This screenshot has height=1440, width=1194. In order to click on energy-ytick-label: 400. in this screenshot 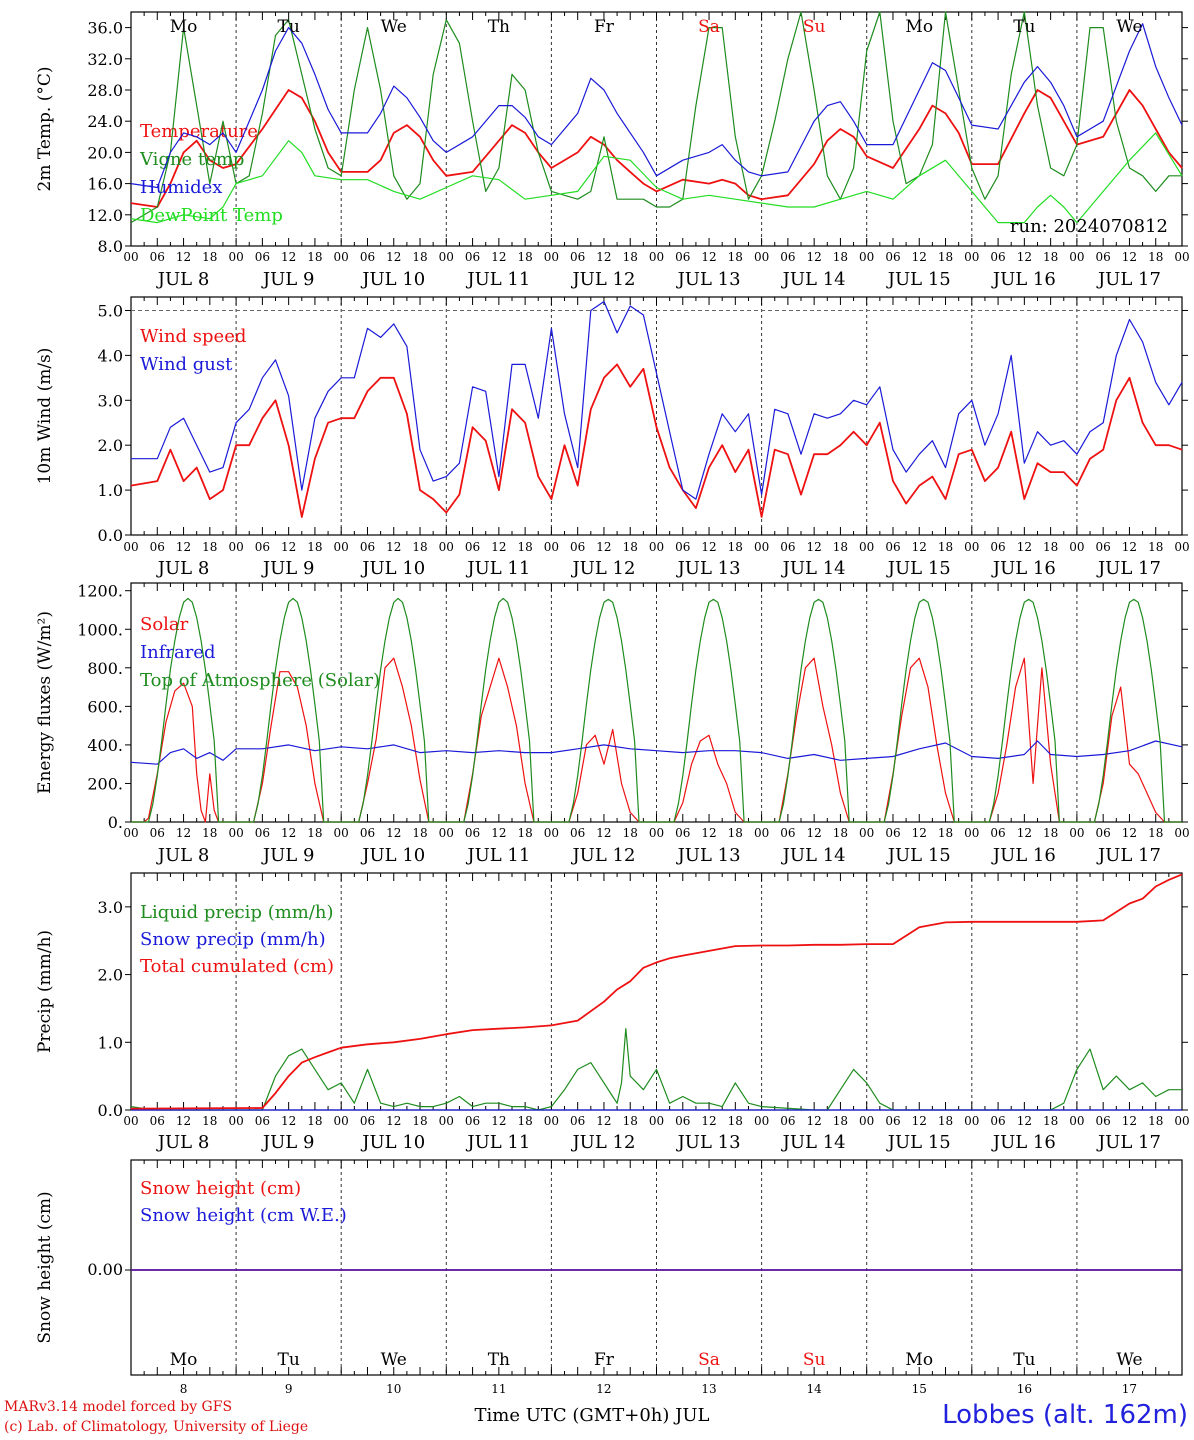, I will do `click(105, 745)`.